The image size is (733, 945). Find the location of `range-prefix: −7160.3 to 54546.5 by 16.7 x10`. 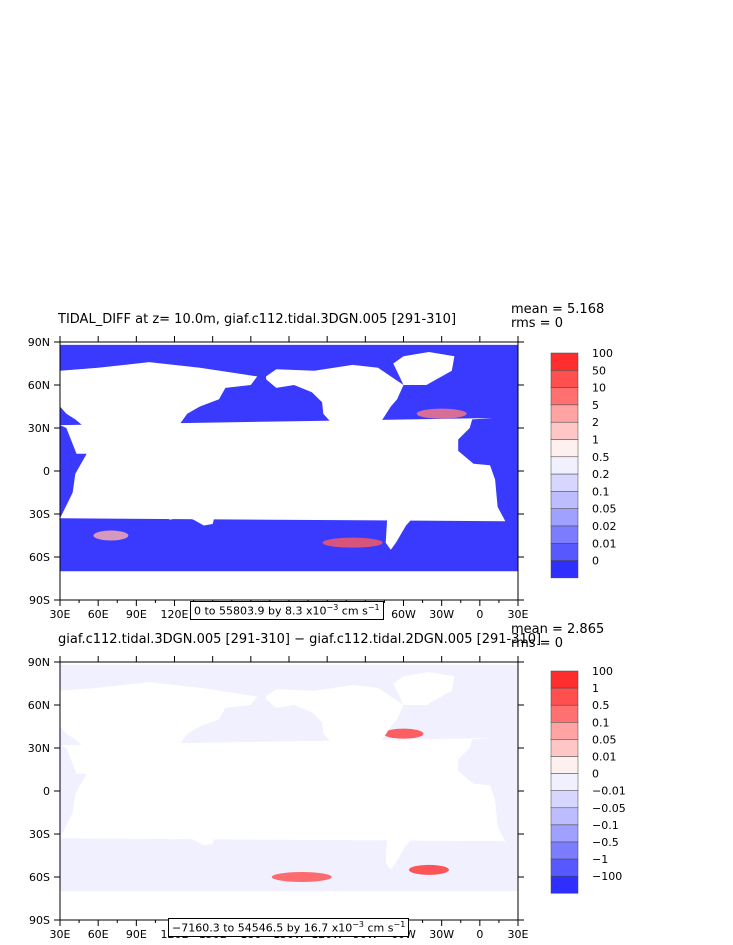

range-prefix: −7160.3 to 54546.5 by 16.7 x10 is located at coordinates (262, 928).